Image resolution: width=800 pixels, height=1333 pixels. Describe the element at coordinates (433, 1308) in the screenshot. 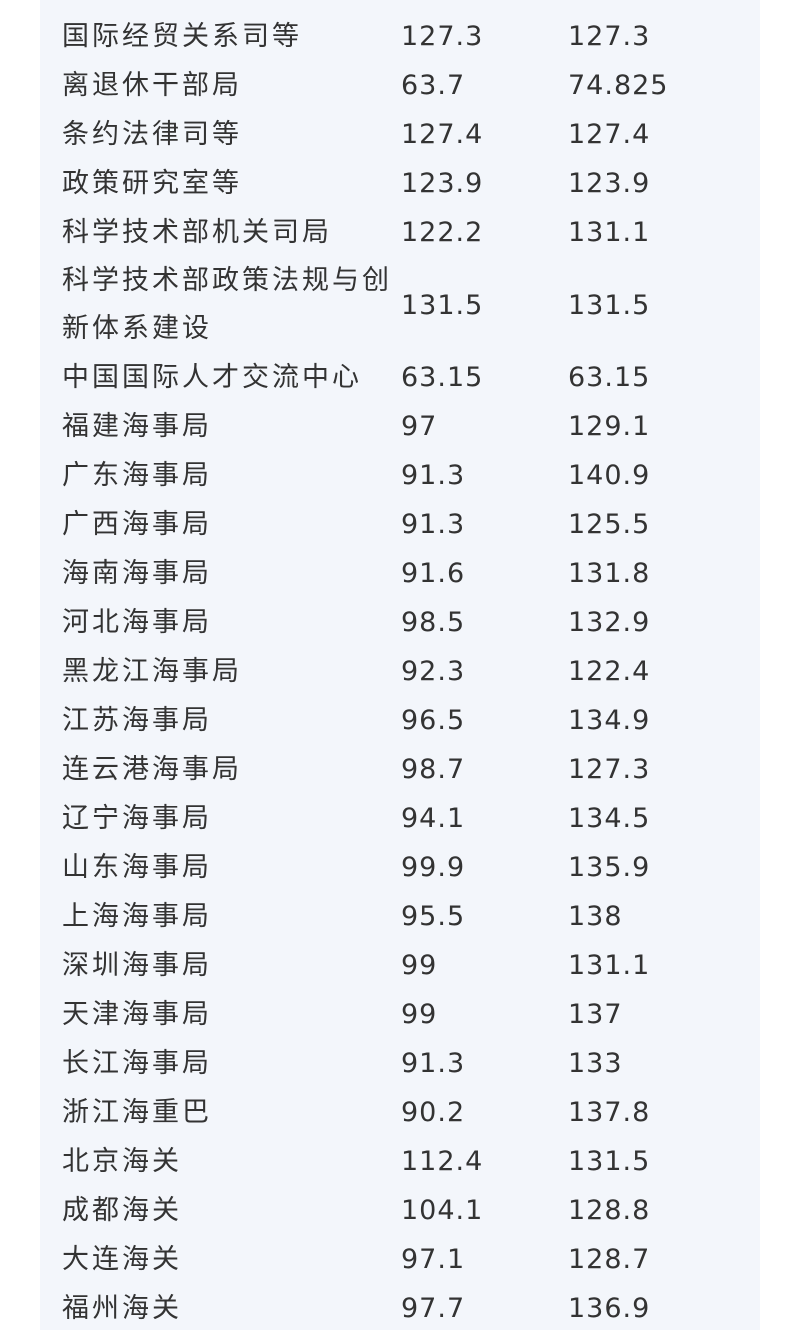

I see `score-a: 97.7` at that location.